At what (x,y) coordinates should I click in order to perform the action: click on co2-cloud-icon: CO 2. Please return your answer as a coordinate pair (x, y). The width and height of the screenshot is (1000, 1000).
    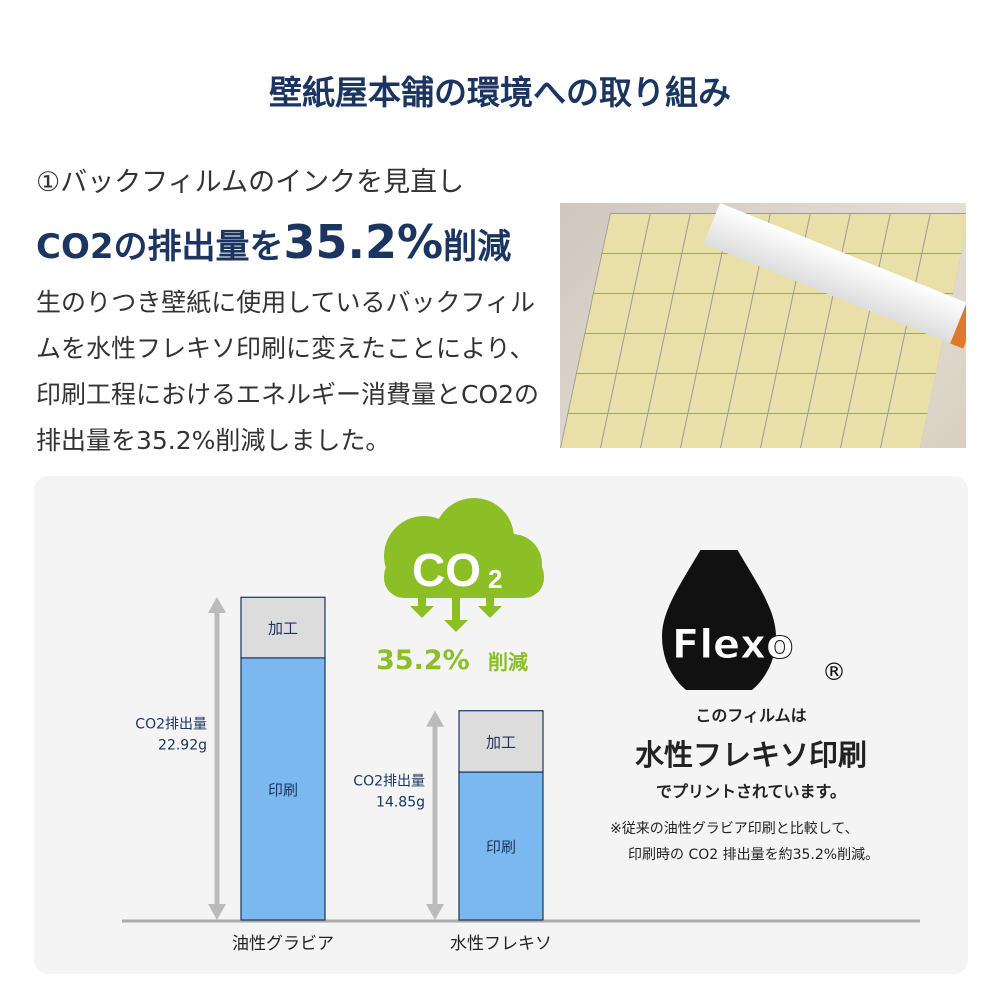
    Looking at the image, I should click on (464, 565).